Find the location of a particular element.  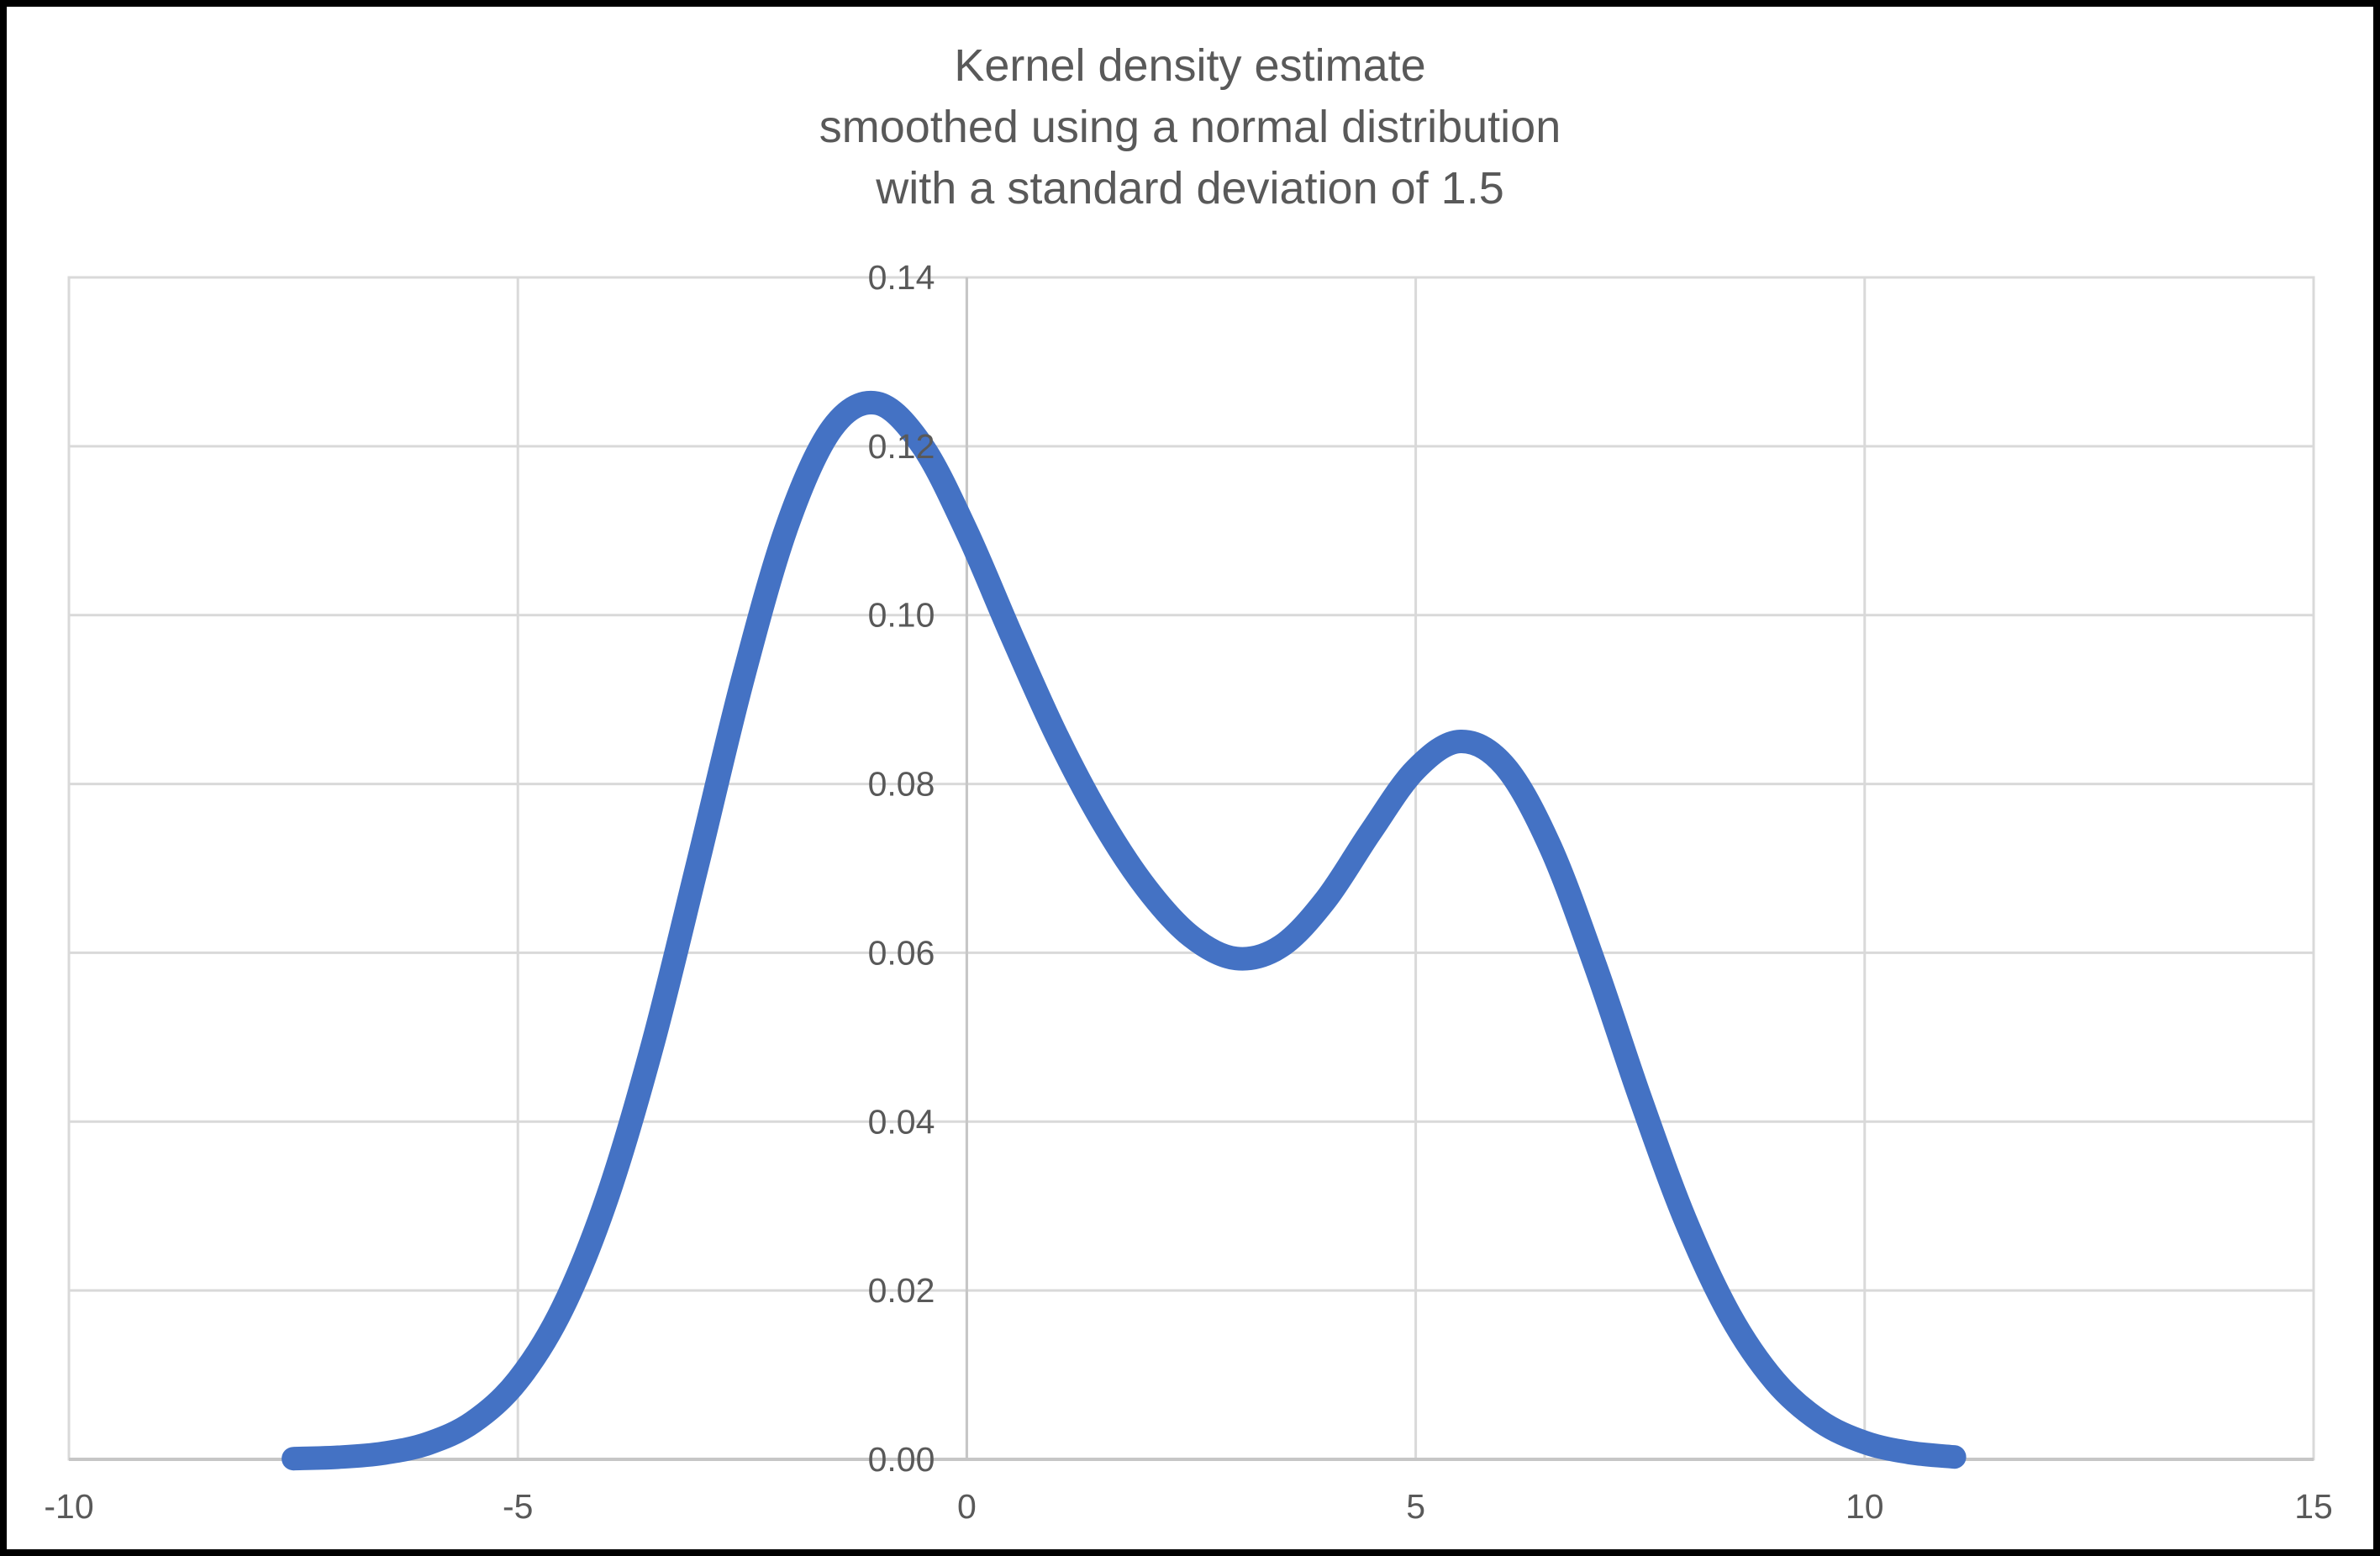

y-tick-label: 0.06 is located at coordinates (902, 952).